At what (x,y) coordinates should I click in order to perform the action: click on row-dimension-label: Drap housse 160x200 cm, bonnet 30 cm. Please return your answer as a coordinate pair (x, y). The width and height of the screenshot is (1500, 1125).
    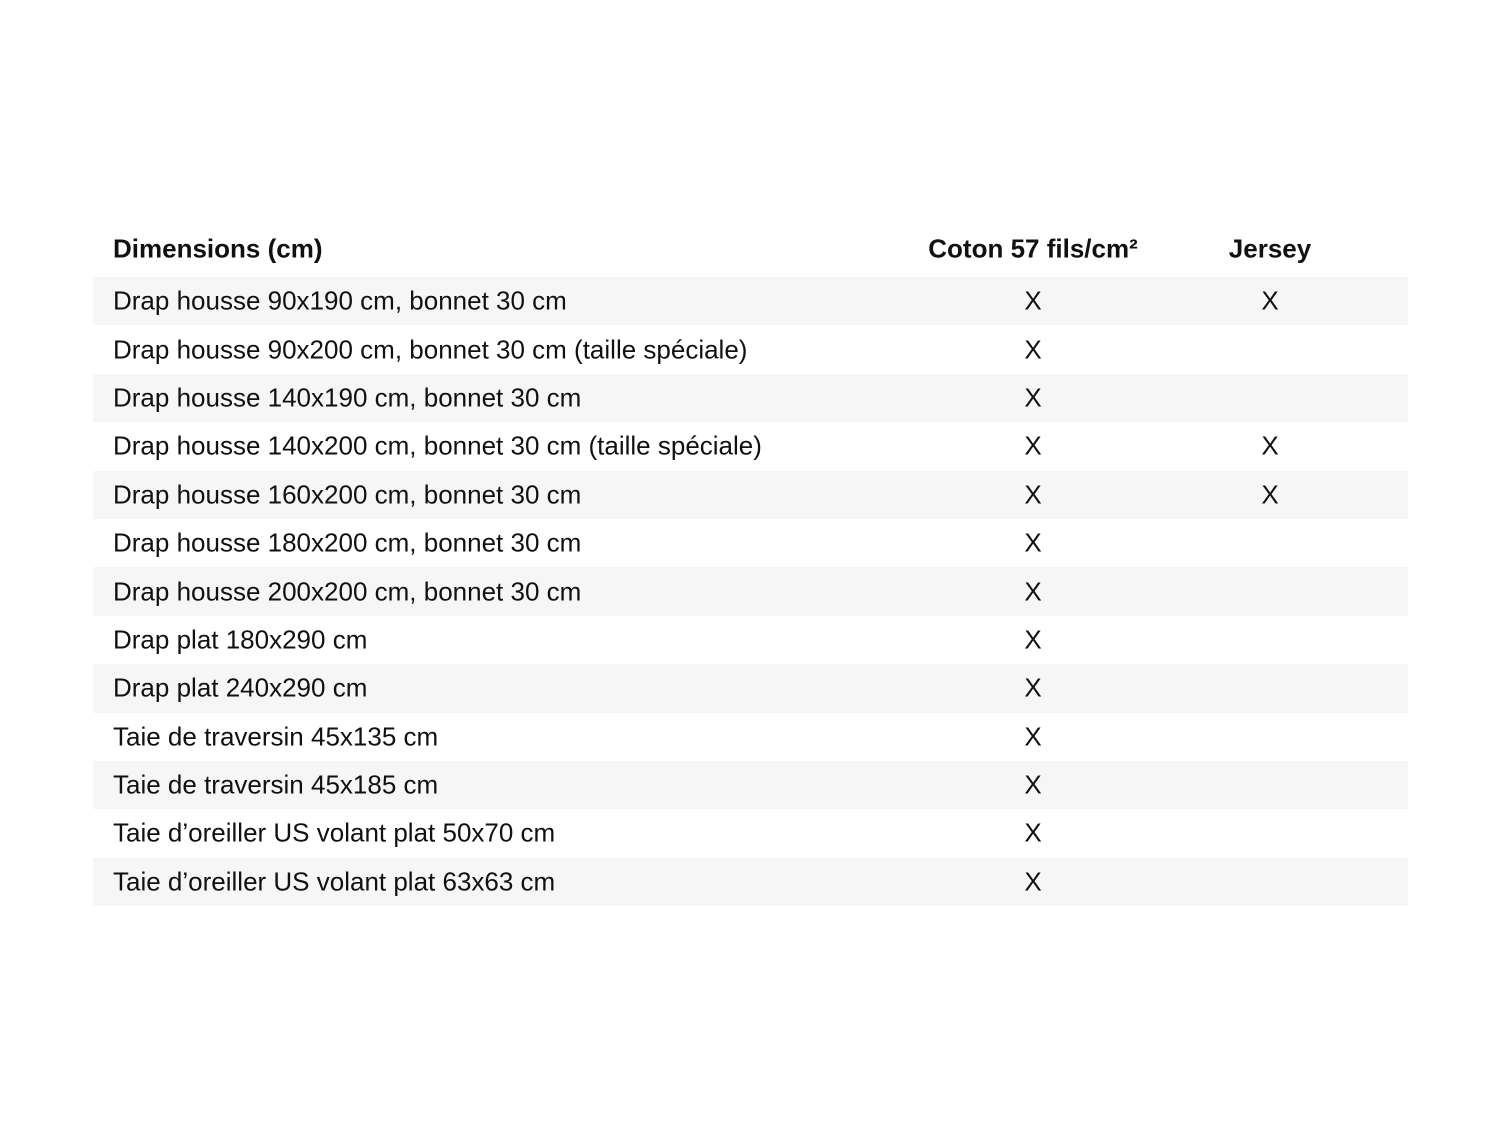
    Looking at the image, I should click on (347, 494).